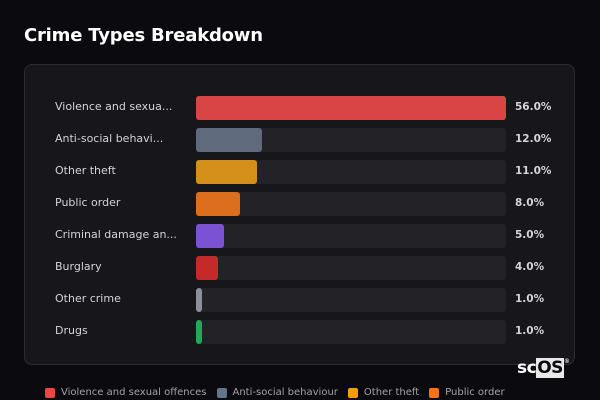 This screenshot has height=400, width=600. I want to click on bar-row: Public order 8.0%, so click(299, 204).